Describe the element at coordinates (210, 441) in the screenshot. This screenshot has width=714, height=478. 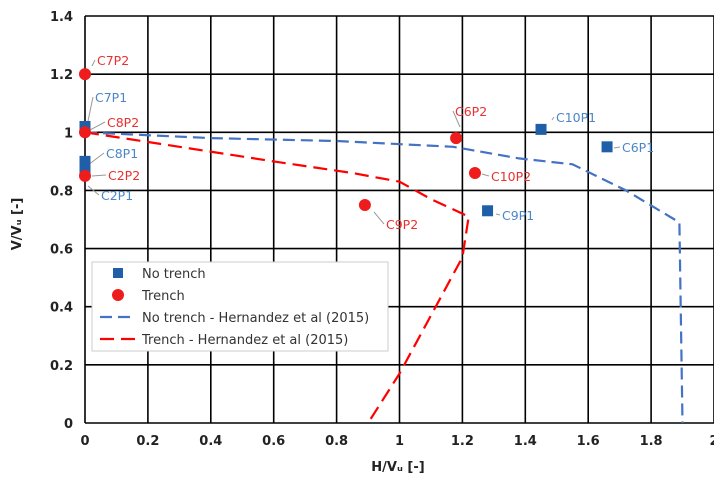
I see `x-tick-label: 0.4` at that location.